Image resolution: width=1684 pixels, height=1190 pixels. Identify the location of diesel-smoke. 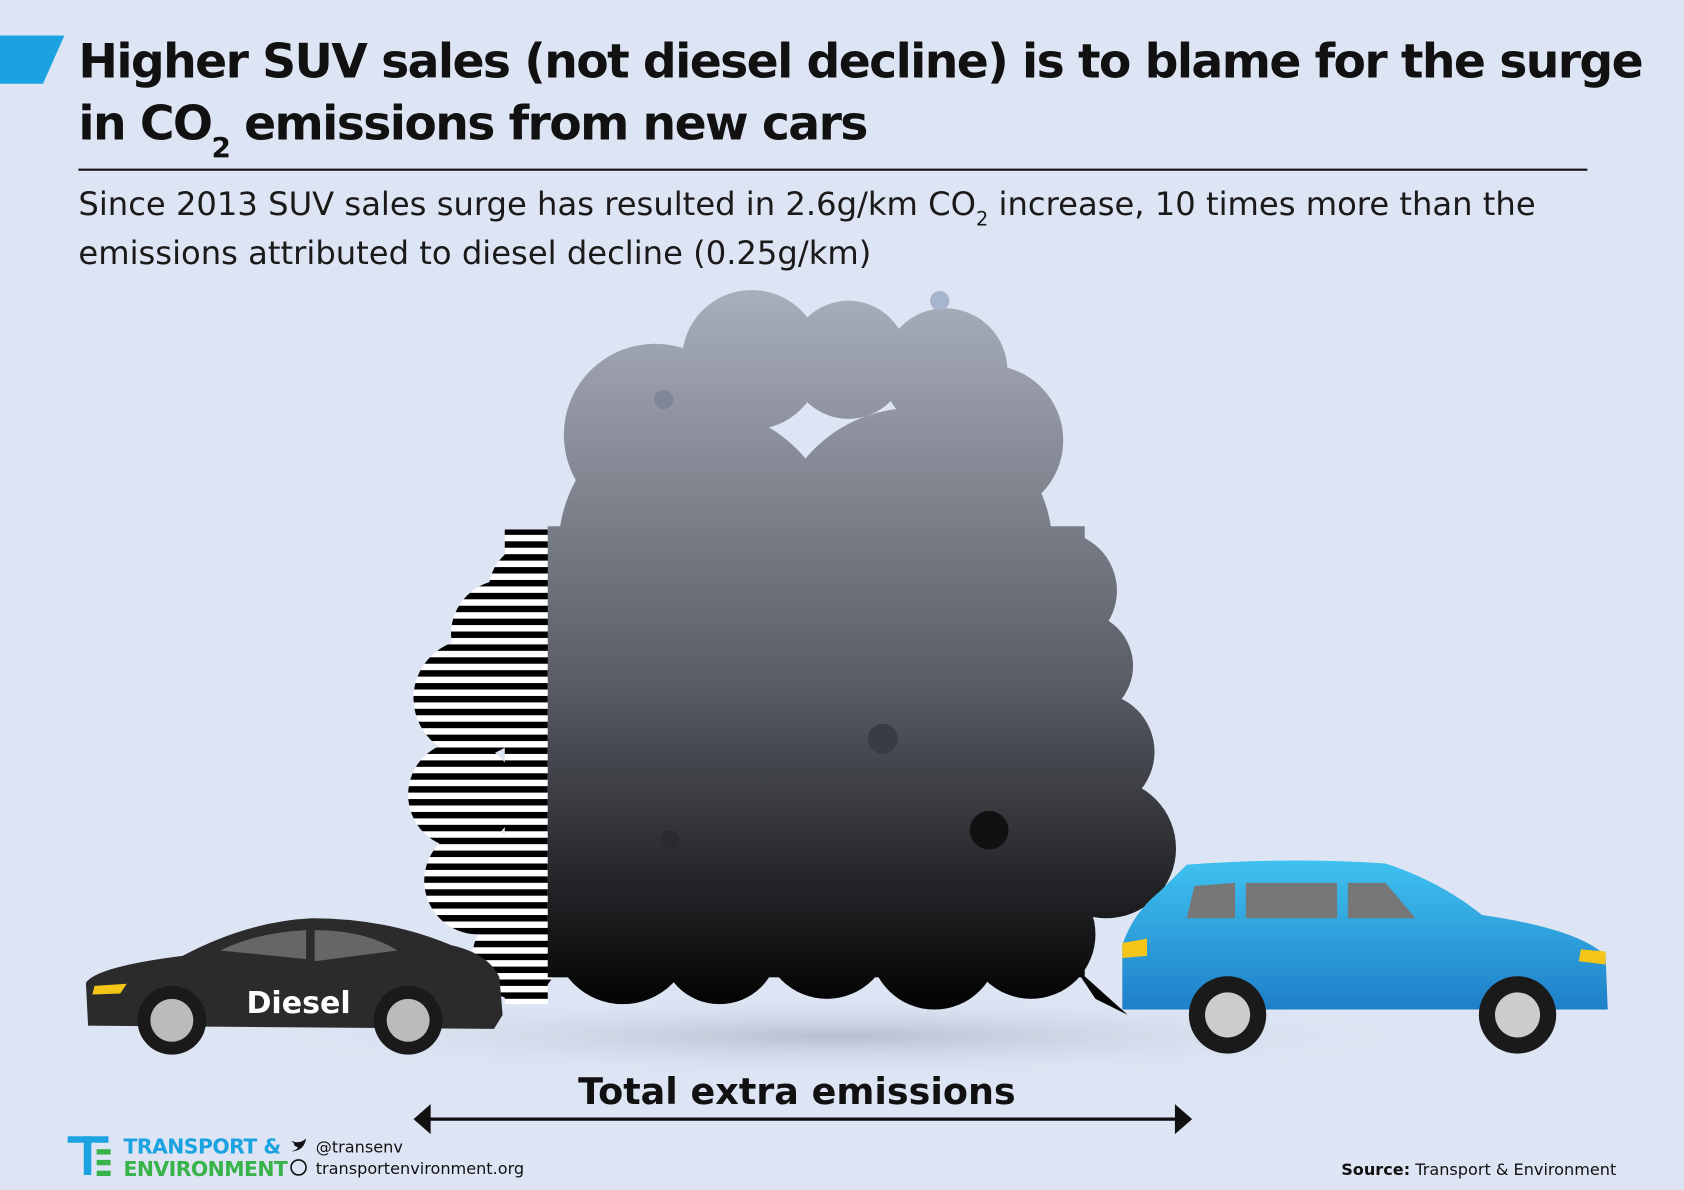
(497, 767).